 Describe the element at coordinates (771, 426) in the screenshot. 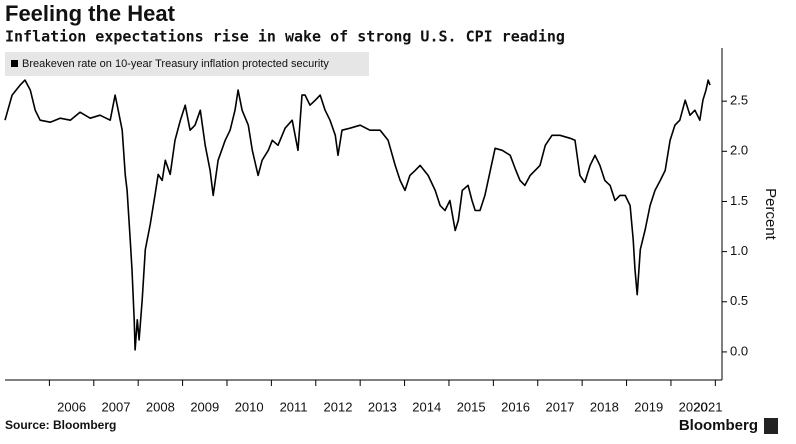

I see `brand-icon` at that location.